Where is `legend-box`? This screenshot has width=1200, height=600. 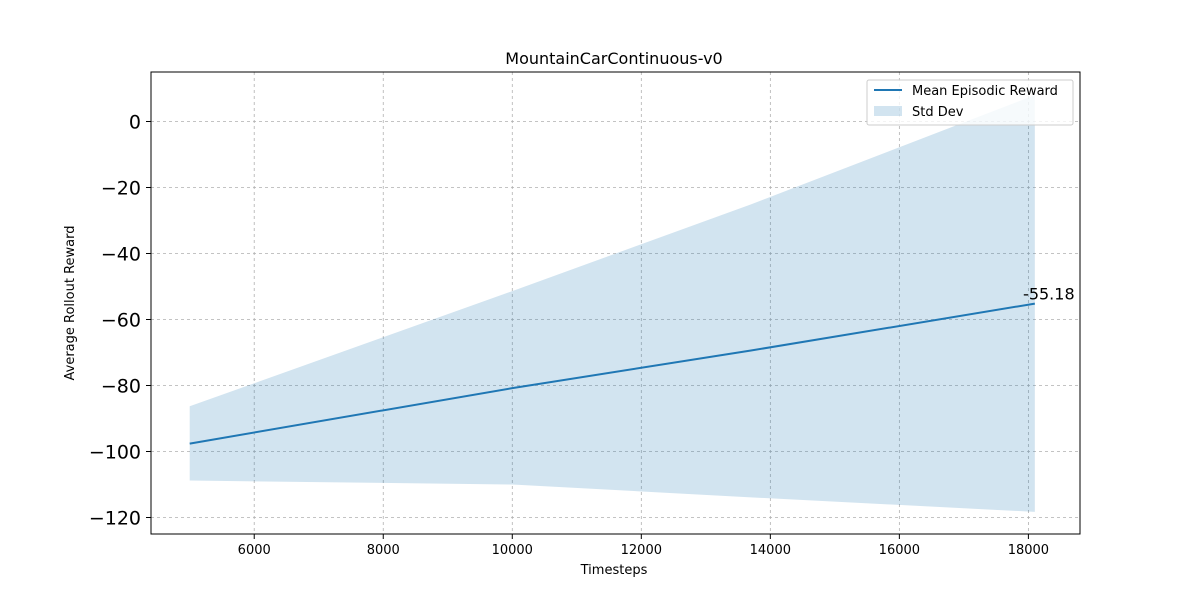 legend-box is located at coordinates (970, 102).